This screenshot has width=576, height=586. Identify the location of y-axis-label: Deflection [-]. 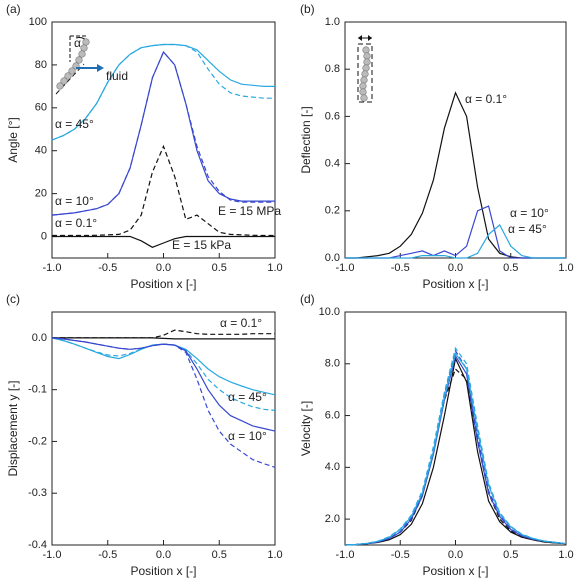
(306, 139).